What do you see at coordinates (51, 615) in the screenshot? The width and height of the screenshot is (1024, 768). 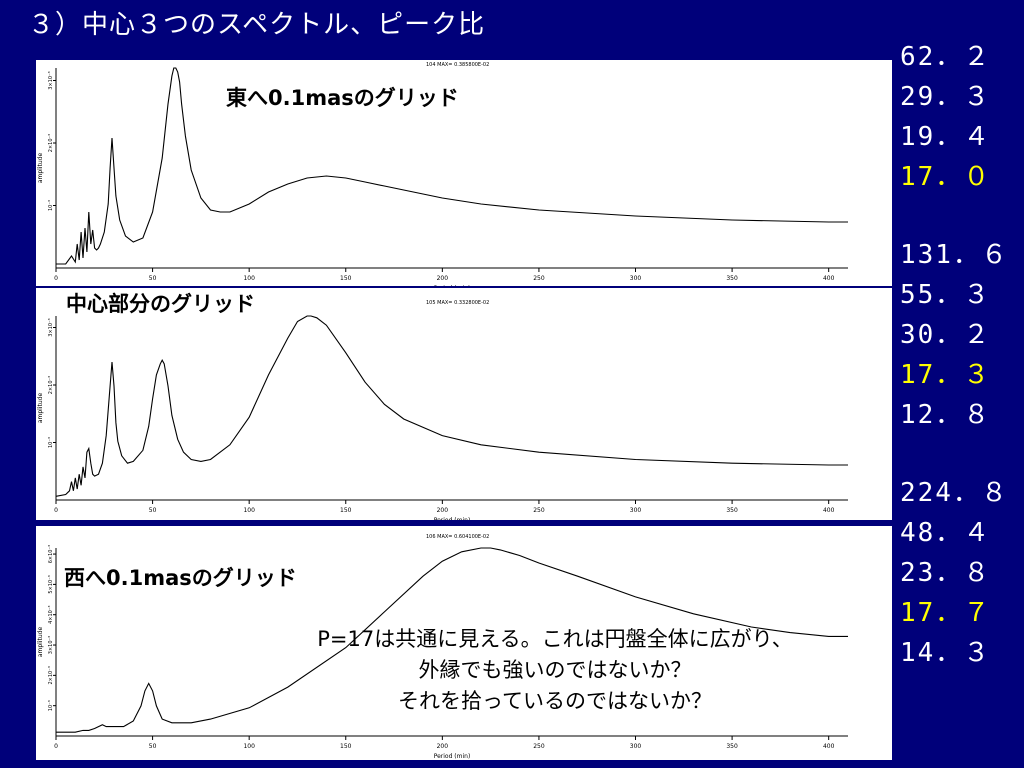 I see `y-tick-label: 4×10⁻³` at bounding box center [51, 615].